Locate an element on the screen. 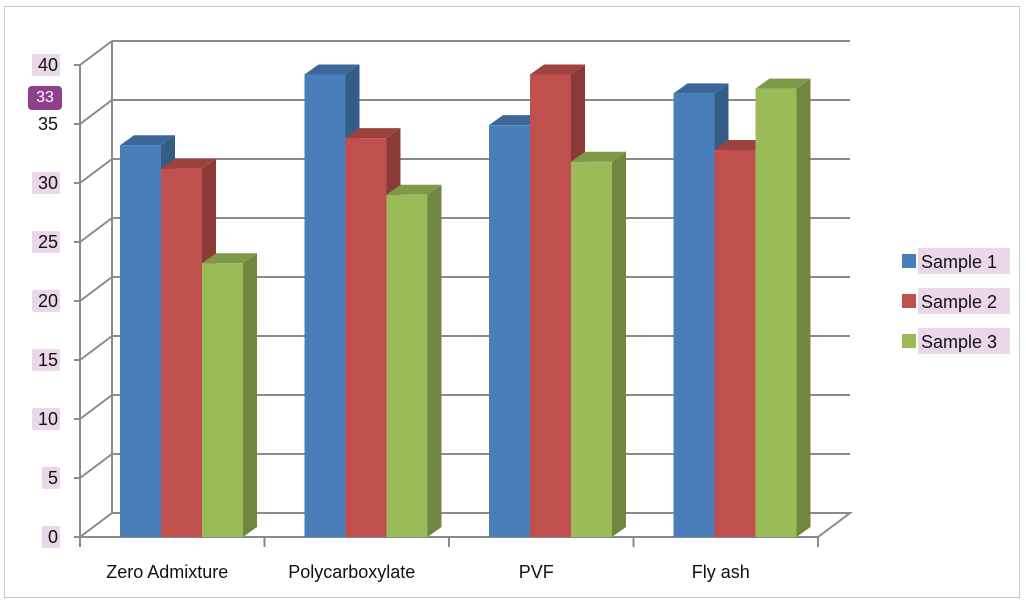 The width and height of the screenshot is (1026, 603). legend: Sample 1 Sample 2 Sample 3 is located at coordinates (956, 301).